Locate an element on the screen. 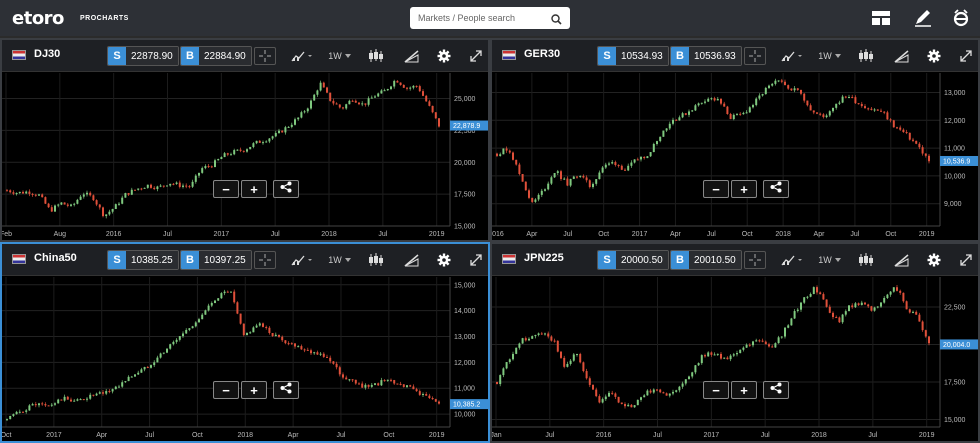  layout-icon is located at coordinates (881, 18).